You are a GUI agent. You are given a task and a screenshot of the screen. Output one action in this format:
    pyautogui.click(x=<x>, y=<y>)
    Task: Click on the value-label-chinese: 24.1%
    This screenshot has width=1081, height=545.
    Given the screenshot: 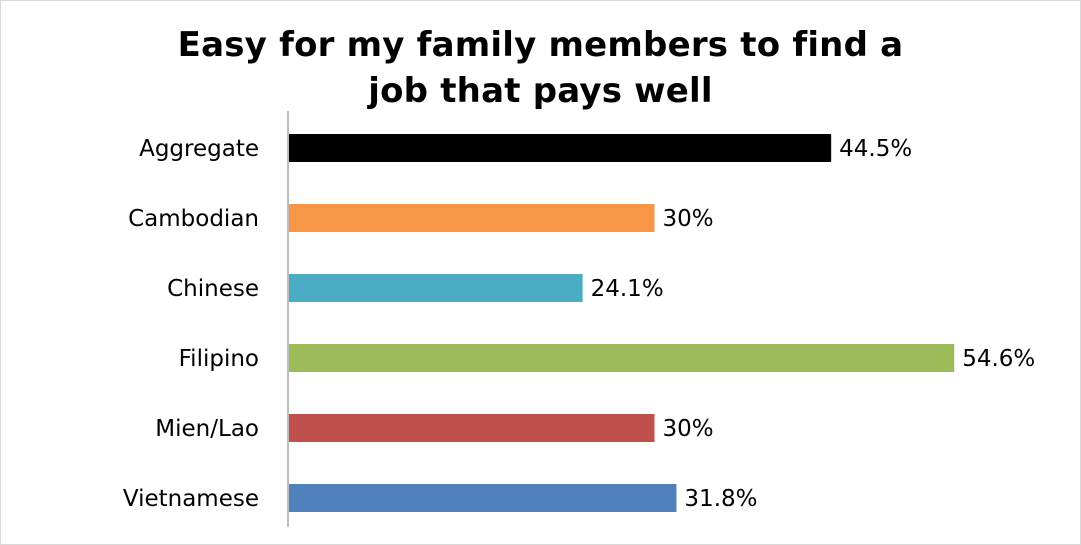 What is the action you would take?
    pyautogui.click(x=627, y=289)
    